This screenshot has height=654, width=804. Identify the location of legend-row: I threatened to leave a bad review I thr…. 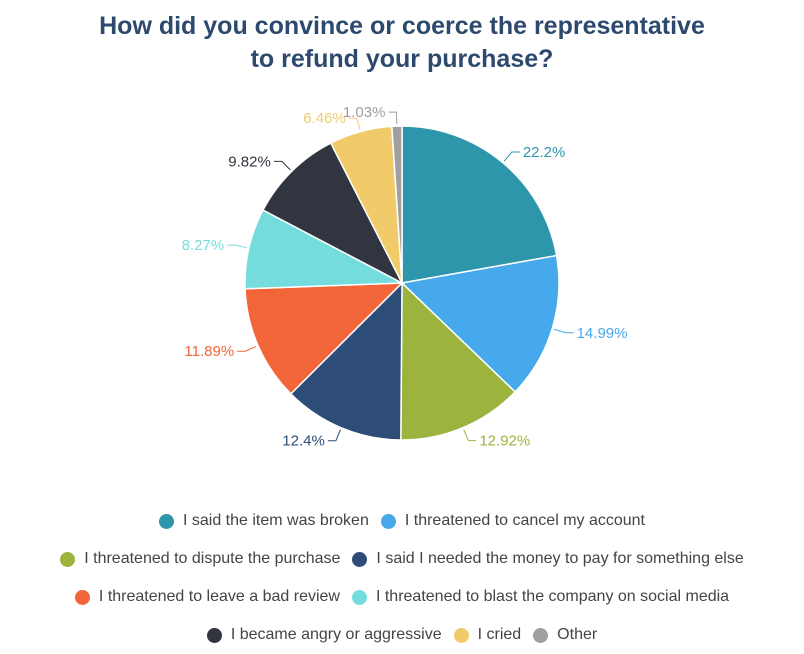
(402, 597).